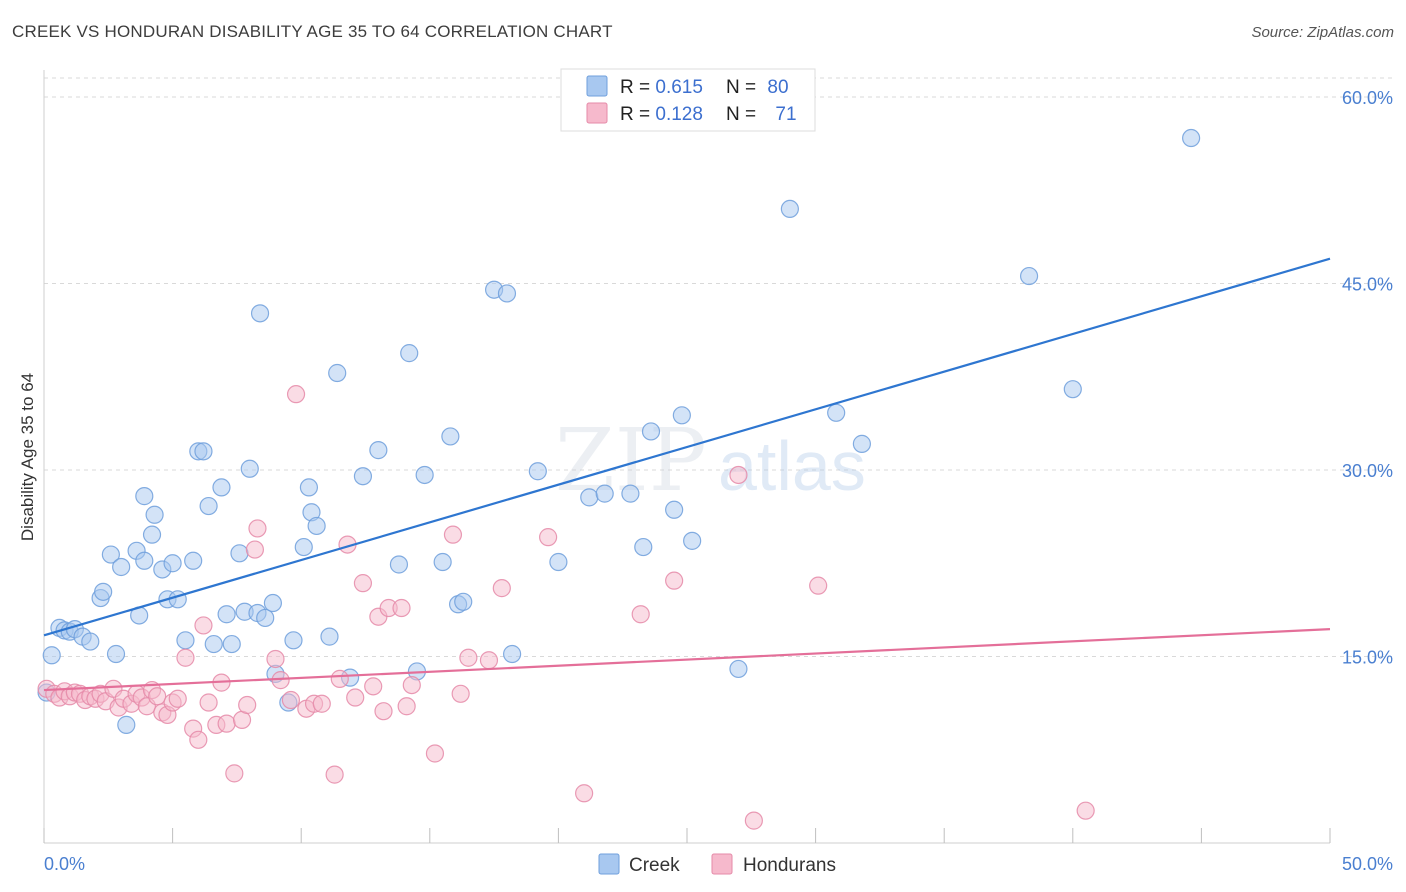 The image size is (1406, 892). I want to click on watermark-atlas: atlas, so click(792, 466).